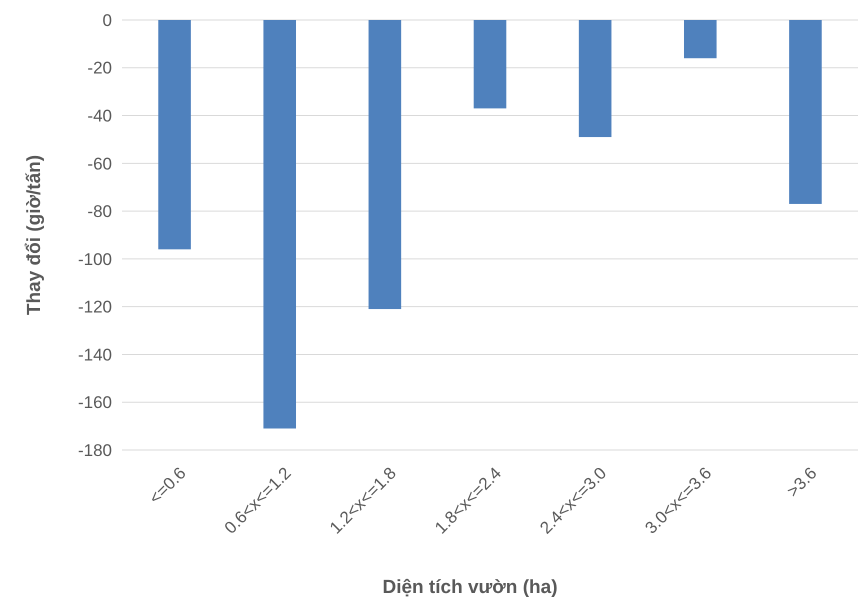 The width and height of the screenshot is (858, 601). Describe the element at coordinates (99, 116) in the screenshot. I see `y-tick-label: -40` at that location.